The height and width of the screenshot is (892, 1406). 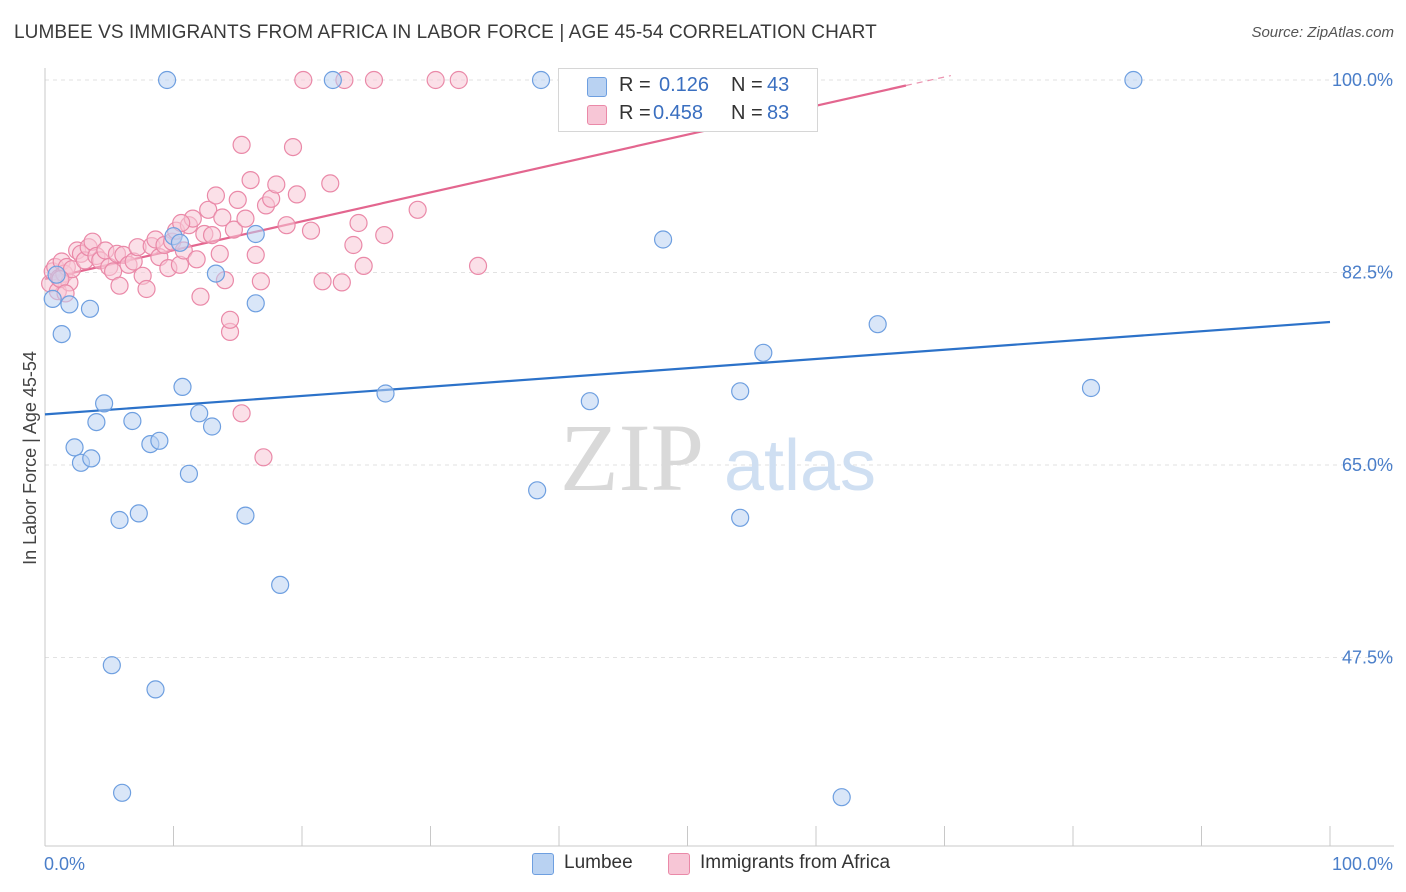 I want to click on watermark: ZIP atlas, so click(x=718, y=457).